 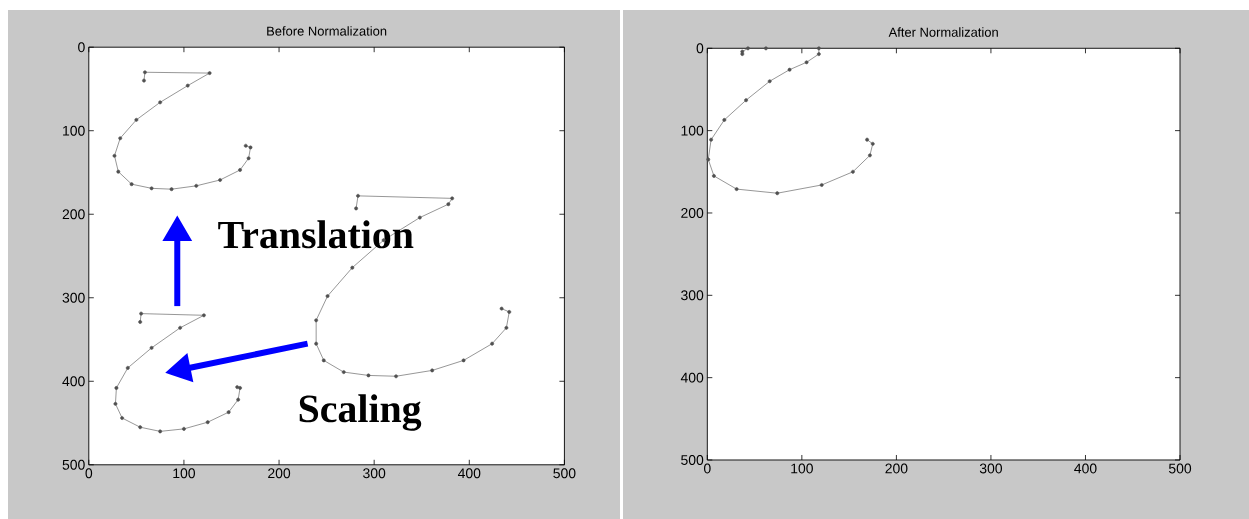 What do you see at coordinates (943, 32) in the screenshot?
I see `chart-title: After Normalization` at bounding box center [943, 32].